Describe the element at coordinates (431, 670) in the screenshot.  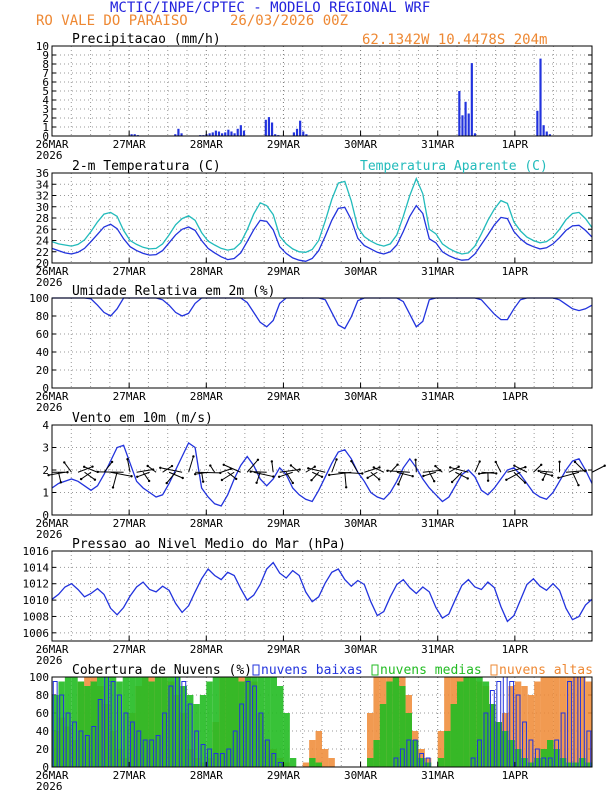
I see `cloud-legend-label: nuvens medias` at that location.